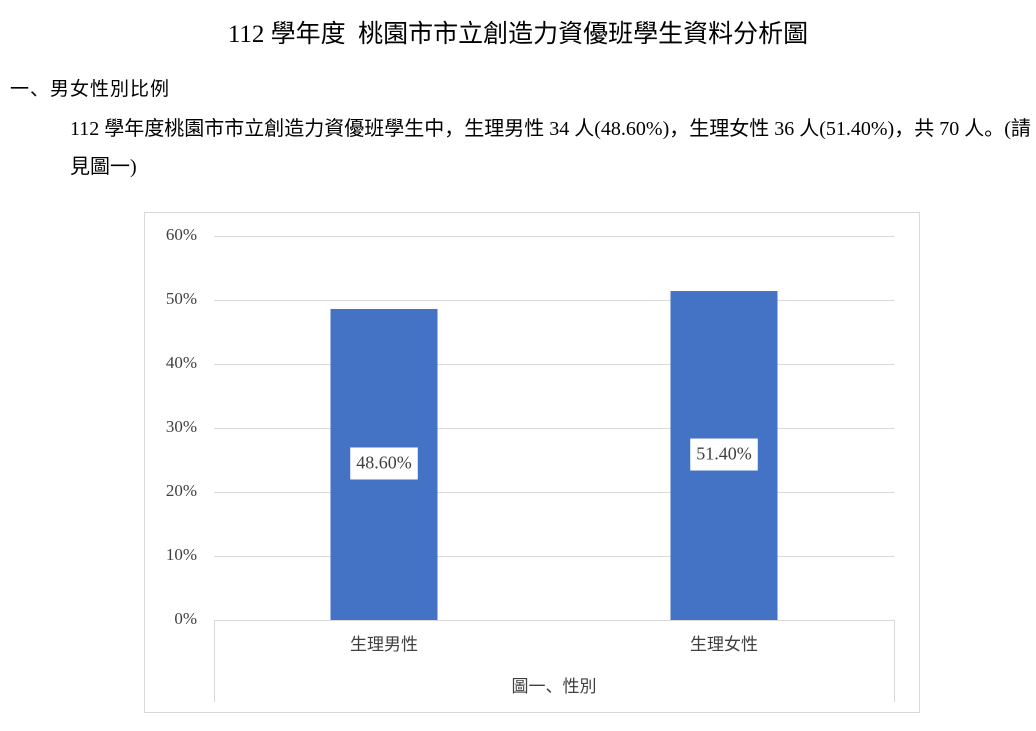 The image size is (1036, 731). Describe the element at coordinates (181, 554) in the screenshot. I see `y-tick-label: 10%` at that location.